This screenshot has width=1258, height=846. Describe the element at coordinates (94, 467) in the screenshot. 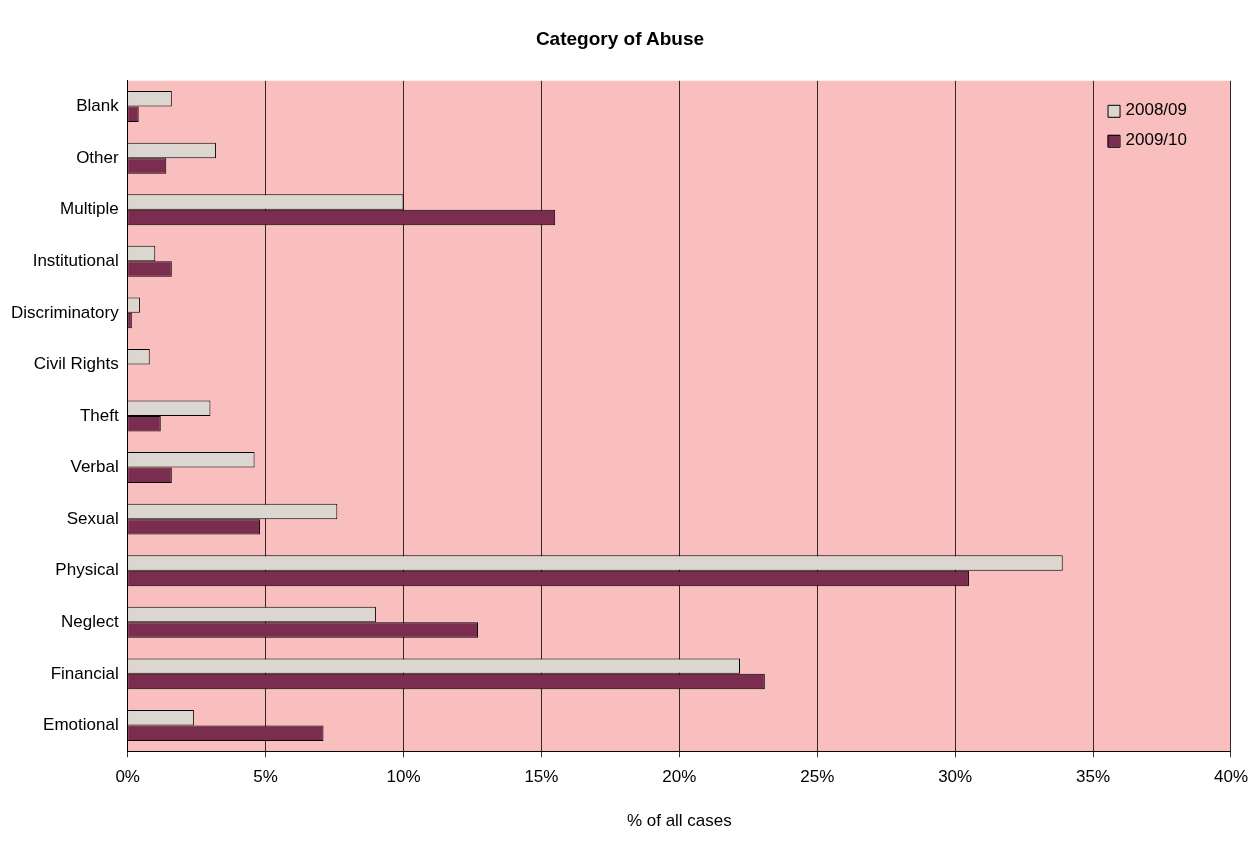

I see `y-tick-label: Verbal` at that location.